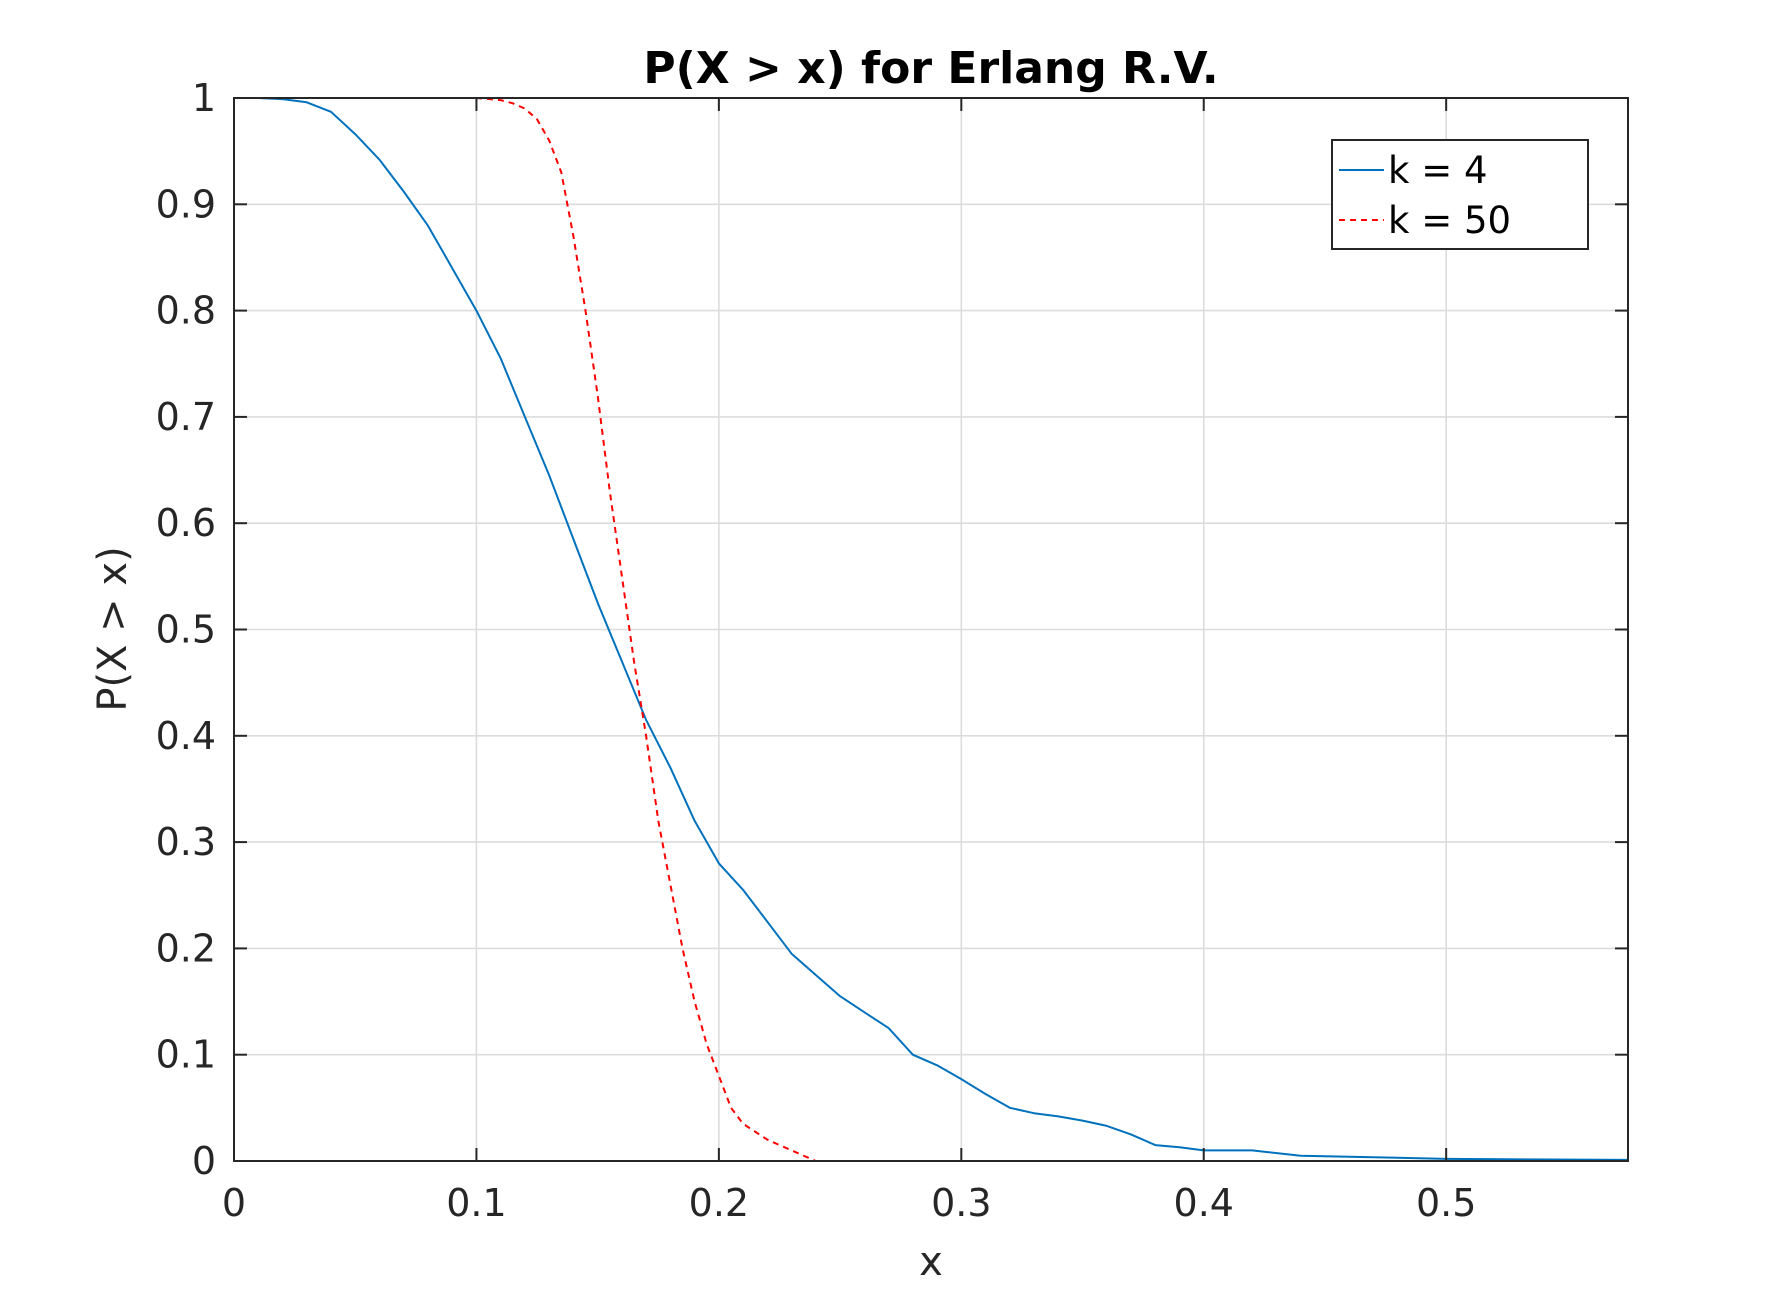  What do you see at coordinates (204, 1161) in the screenshot?
I see `y-tick-label: 0` at bounding box center [204, 1161].